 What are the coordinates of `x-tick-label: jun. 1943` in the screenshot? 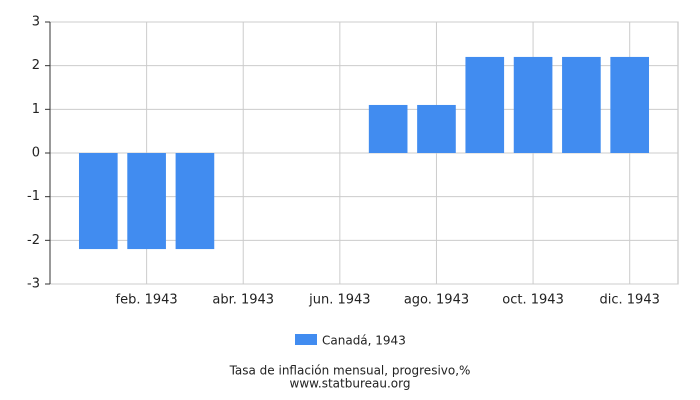 It's located at (339, 300).